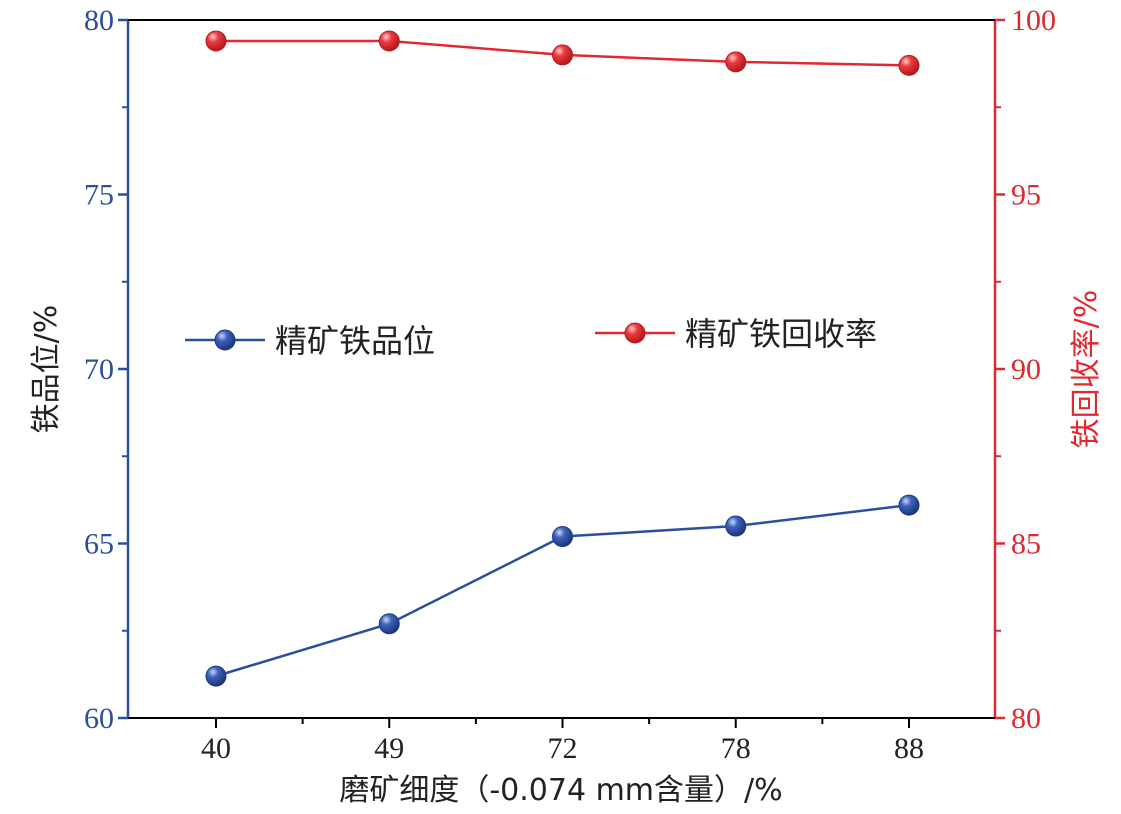  I want to click on right-tick-label: 100, so click(1033, 20).